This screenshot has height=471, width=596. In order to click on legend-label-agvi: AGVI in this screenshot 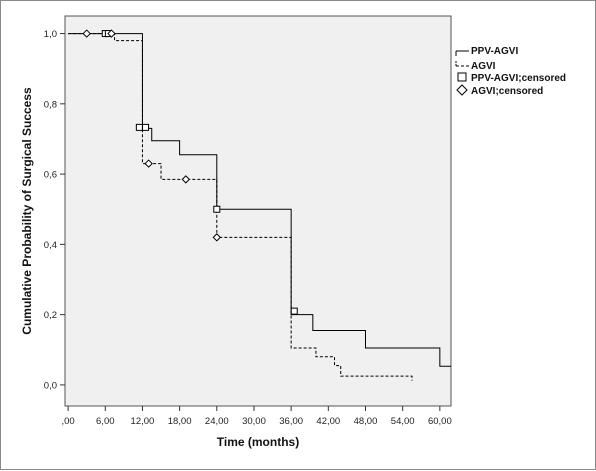, I will do `click(483, 66)`.